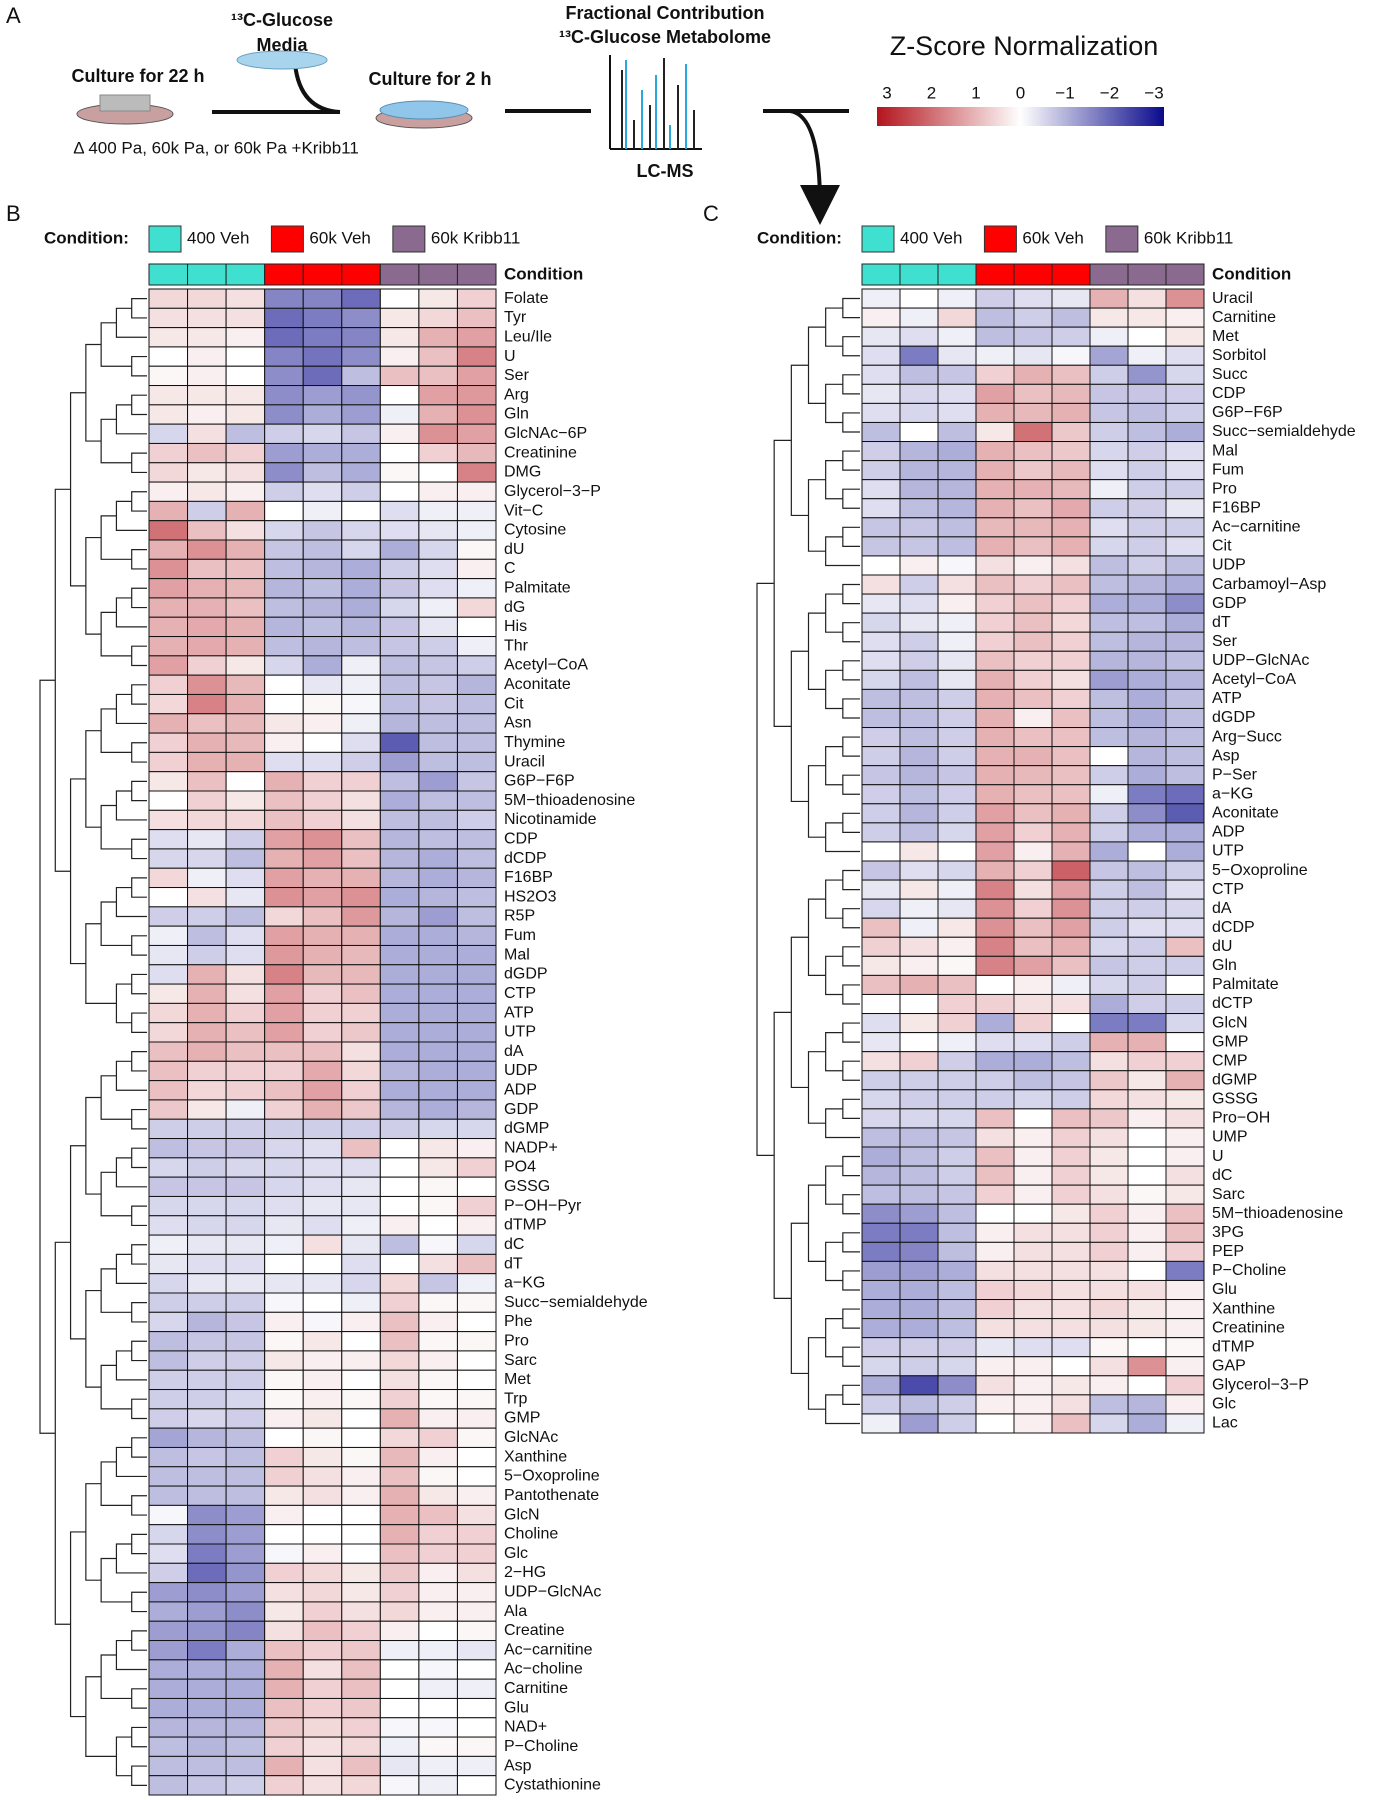 The image size is (1386, 1800). I want to click on method-label: LC-MS, so click(665, 171).